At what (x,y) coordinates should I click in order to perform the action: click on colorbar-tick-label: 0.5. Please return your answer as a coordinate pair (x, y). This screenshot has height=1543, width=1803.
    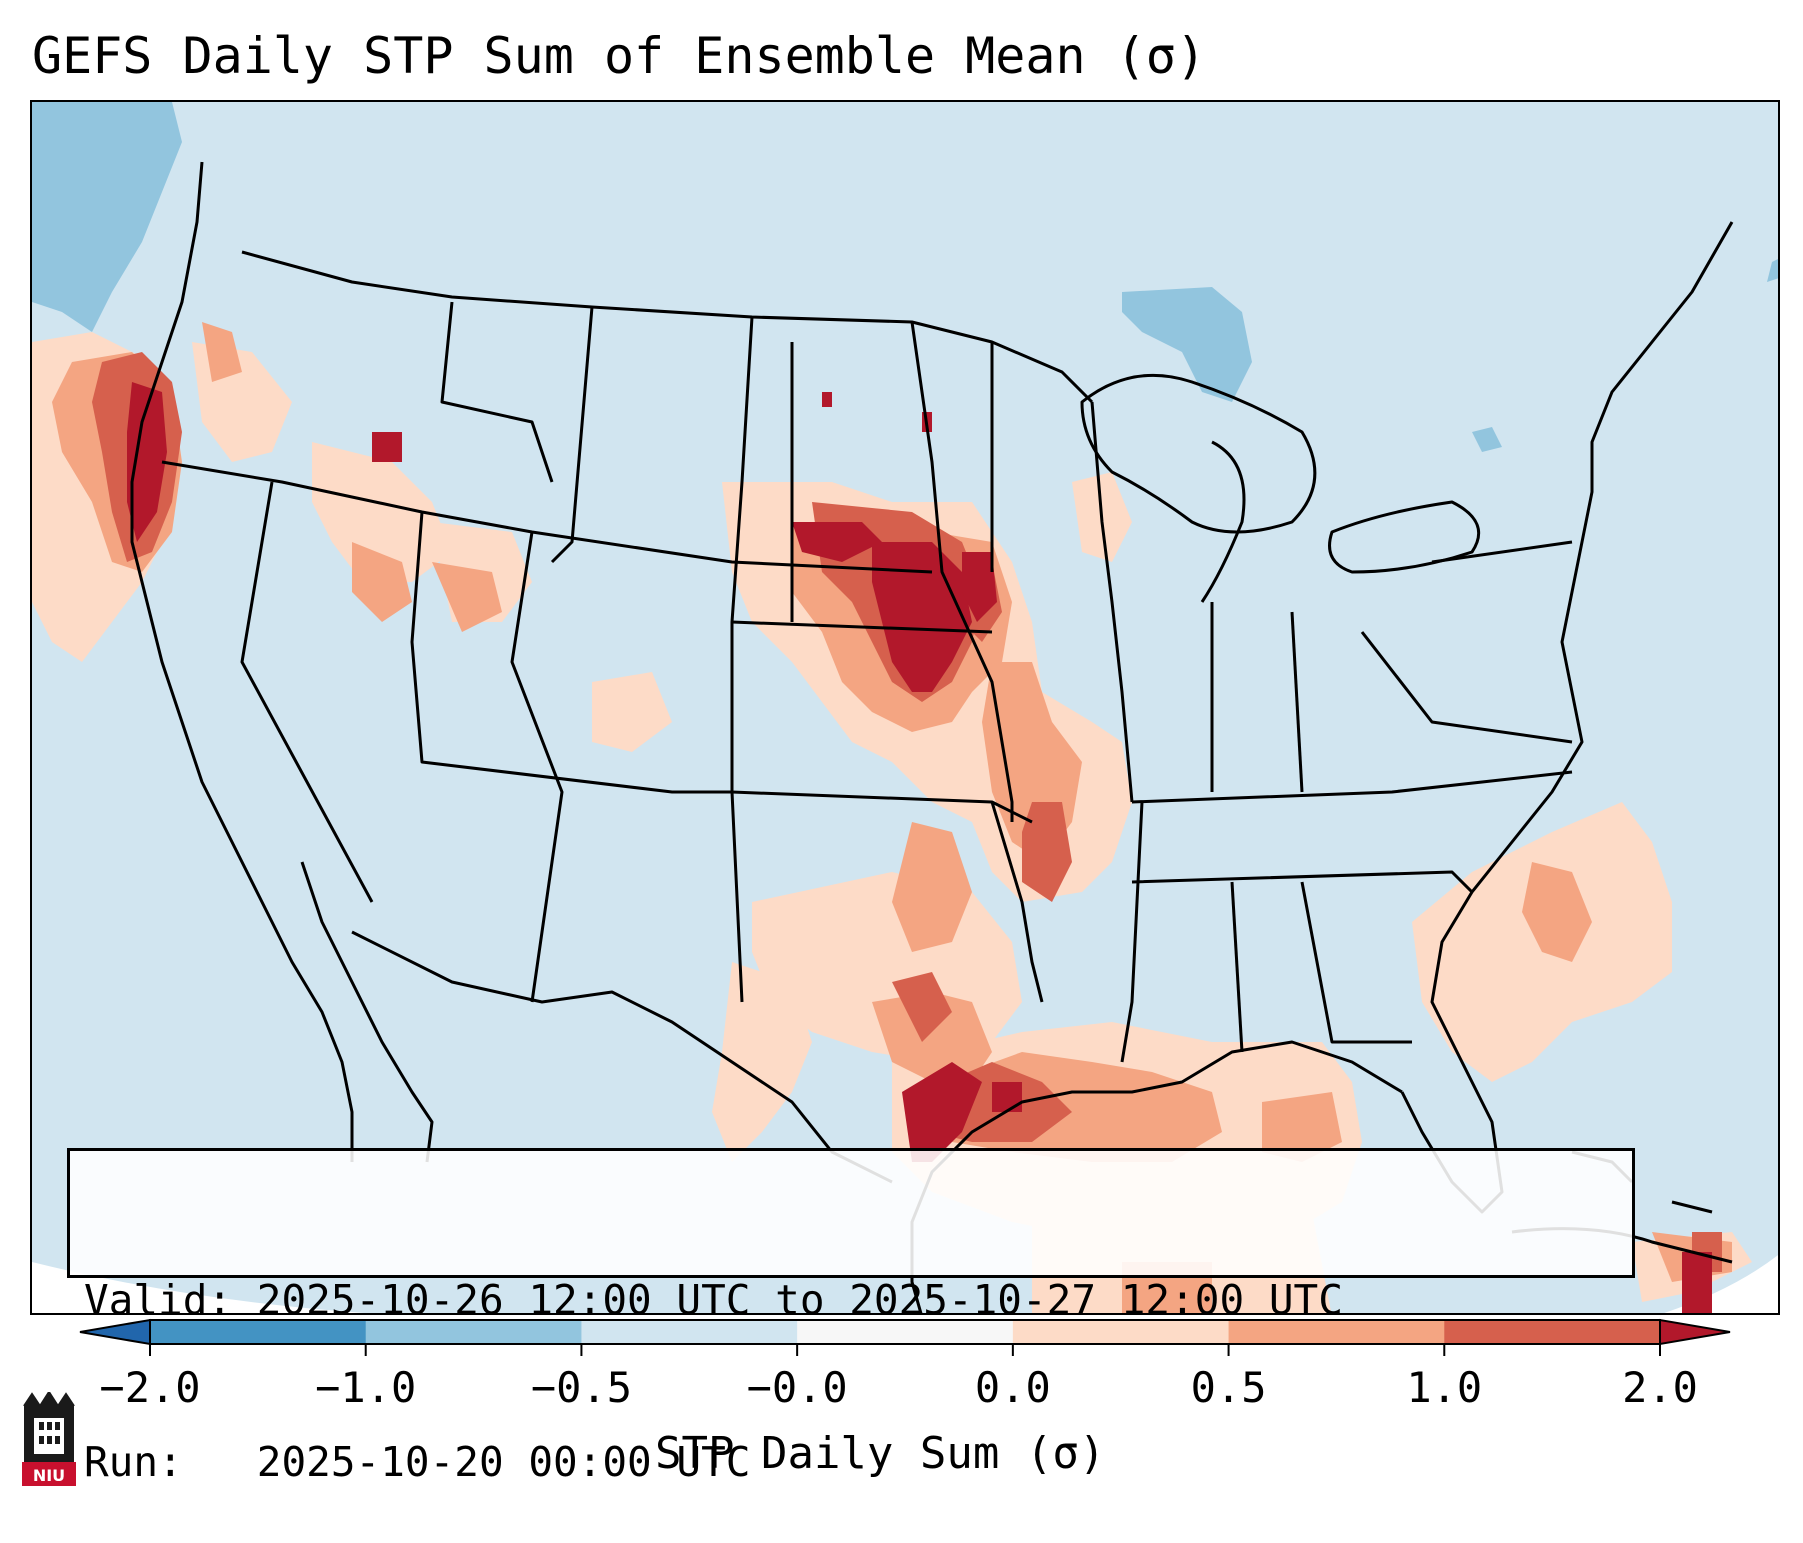
    Looking at the image, I should click on (1229, 1387).